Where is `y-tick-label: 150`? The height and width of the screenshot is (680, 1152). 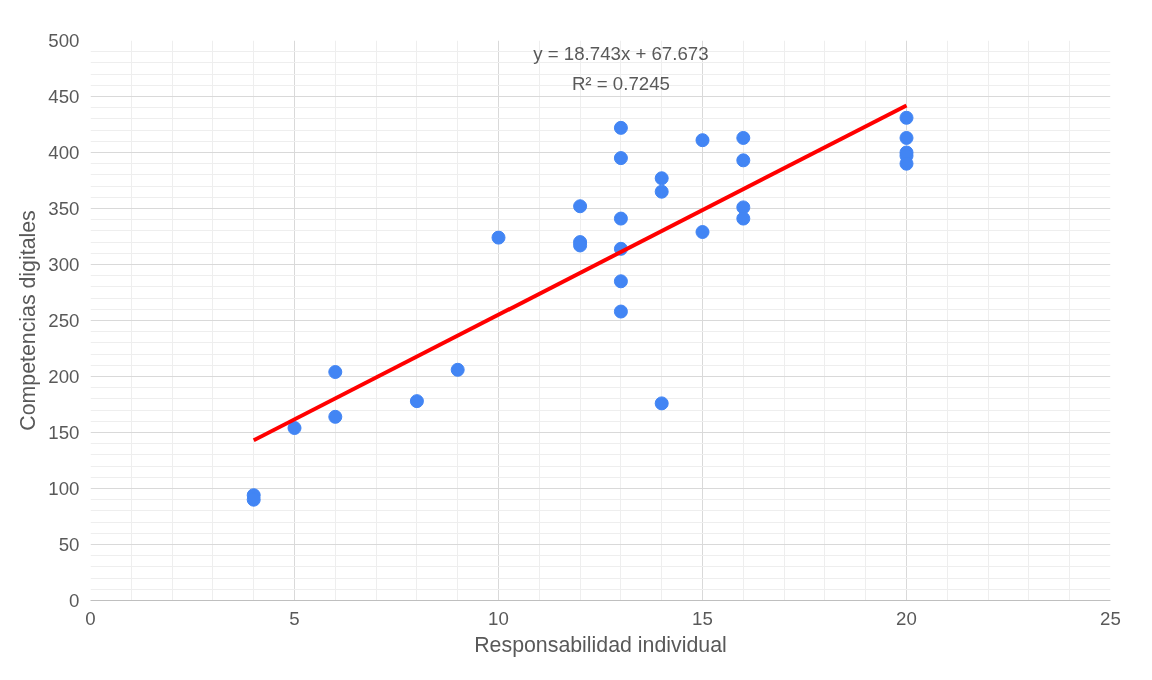
y-tick-label: 150 is located at coordinates (64, 432).